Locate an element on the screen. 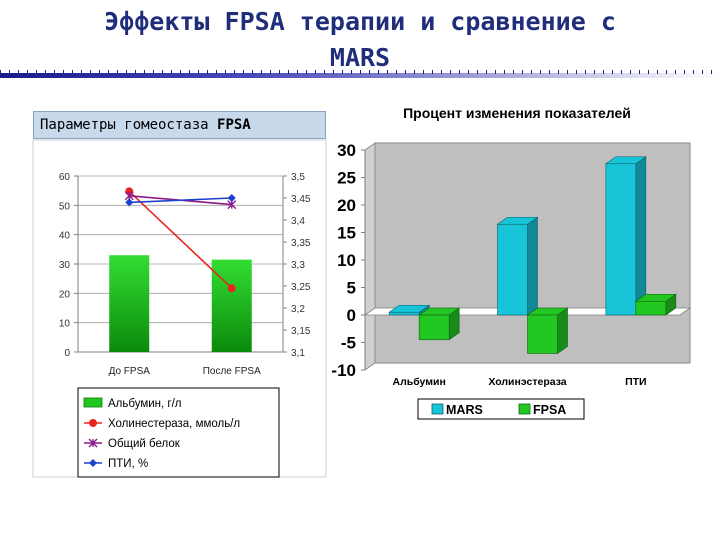 The image size is (720, 540). right-y-tick-label: 5 is located at coordinates (351, 288).